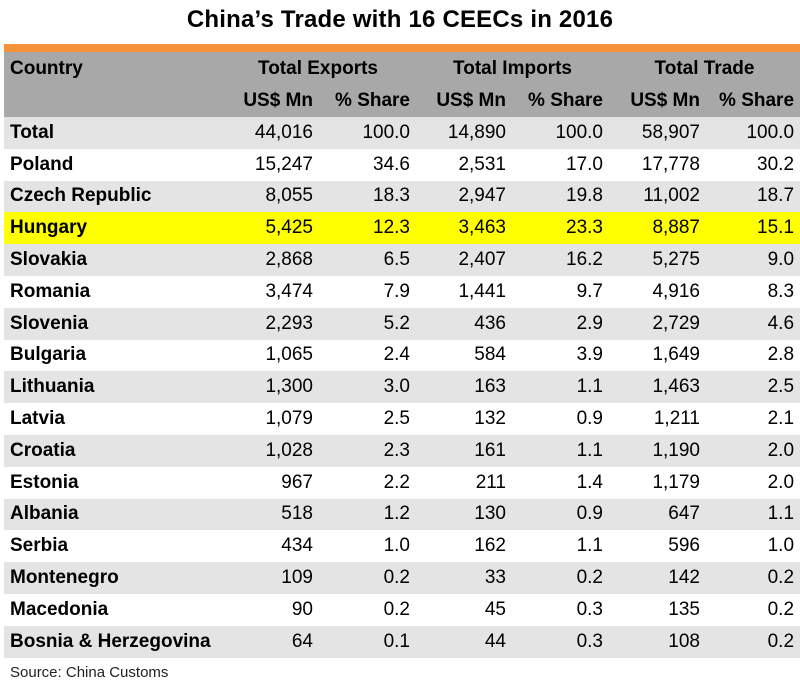 This screenshot has width=800, height=692. Describe the element at coordinates (289, 450) in the screenshot. I see `exports-usd-cell: 1,028` at that location.